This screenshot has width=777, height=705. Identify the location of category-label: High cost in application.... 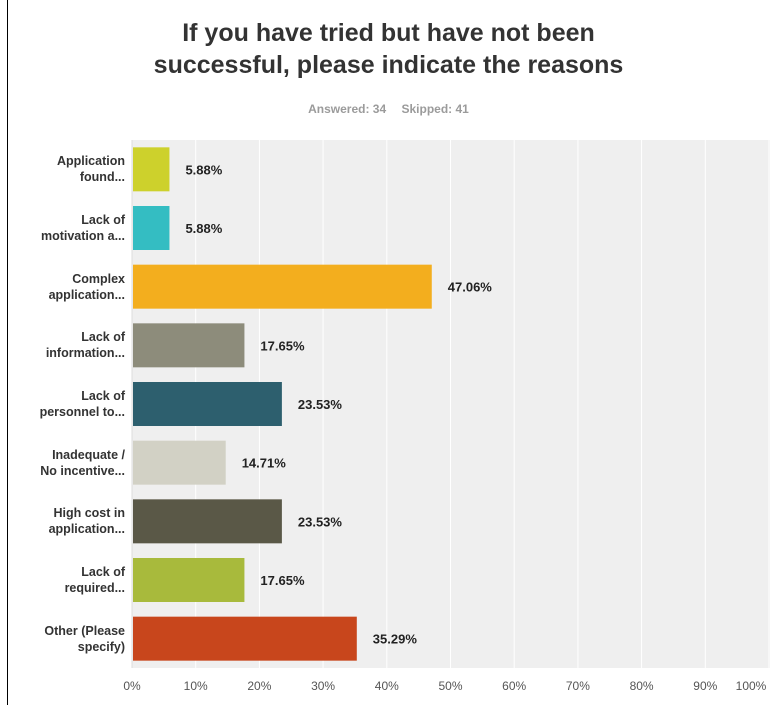
(67, 521).